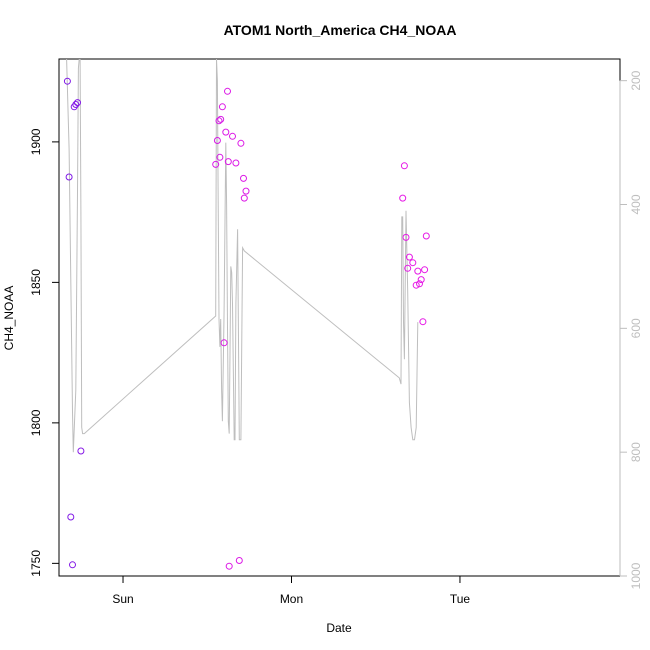 The width and height of the screenshot is (650, 650). Describe the element at coordinates (636, 575) in the screenshot. I see `y2-tick-label: 1000` at that location.